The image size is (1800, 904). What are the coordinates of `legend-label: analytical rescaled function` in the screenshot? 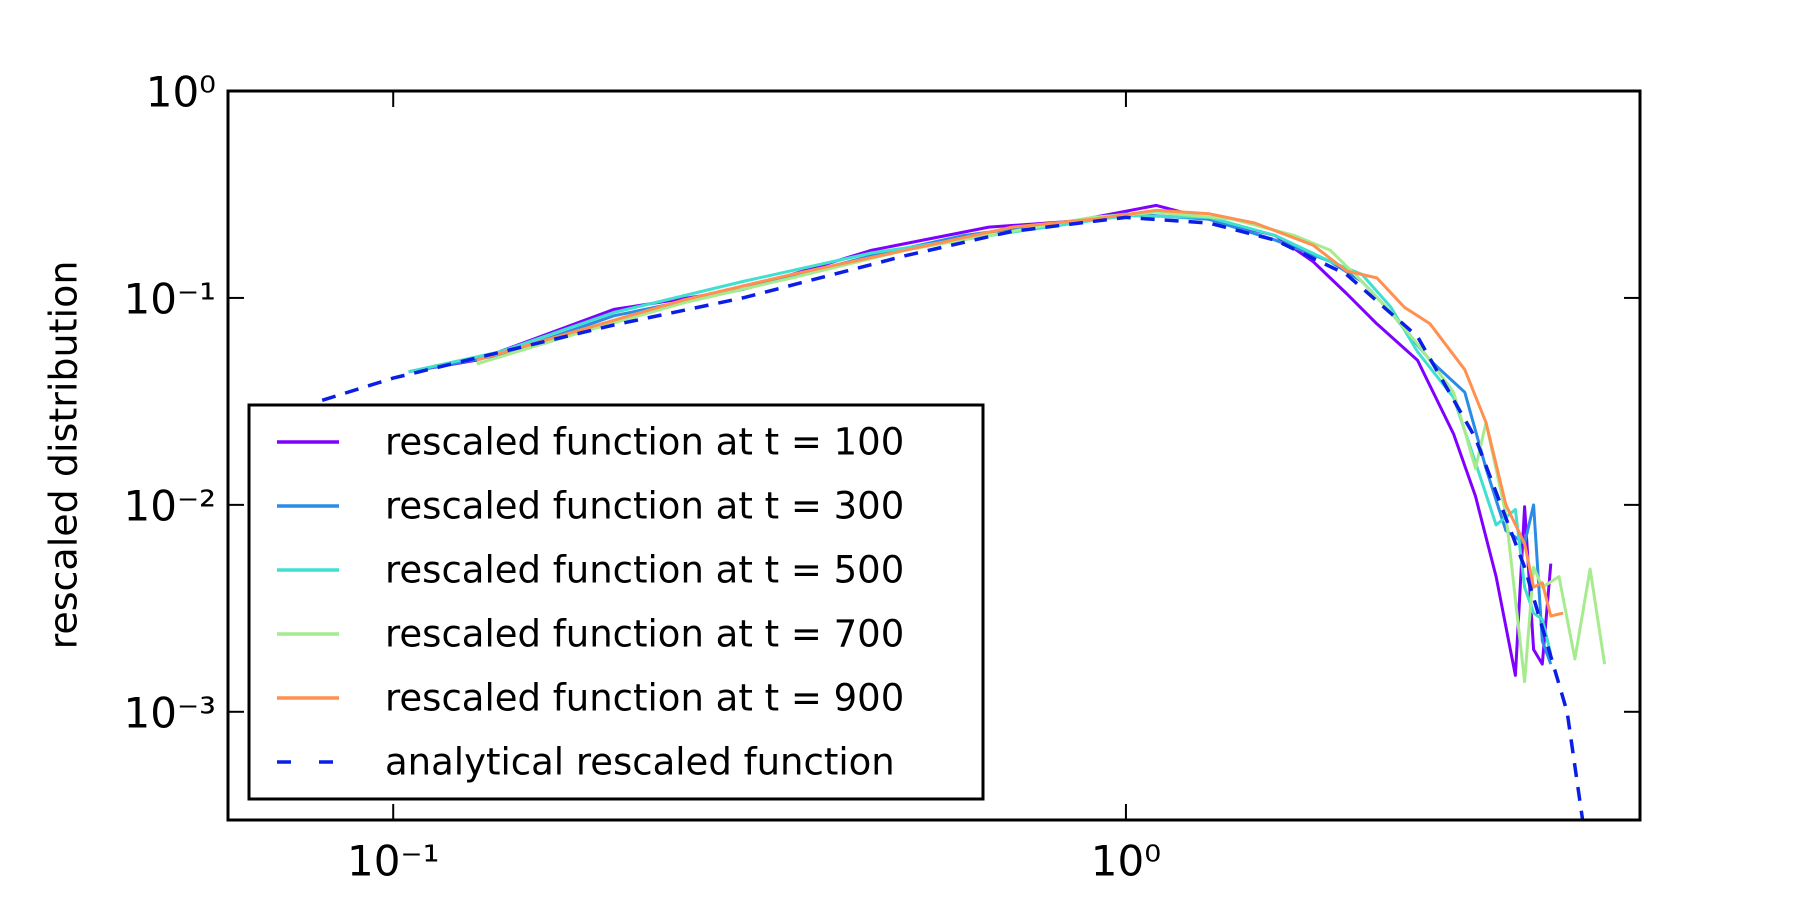 It's located at (640, 762).